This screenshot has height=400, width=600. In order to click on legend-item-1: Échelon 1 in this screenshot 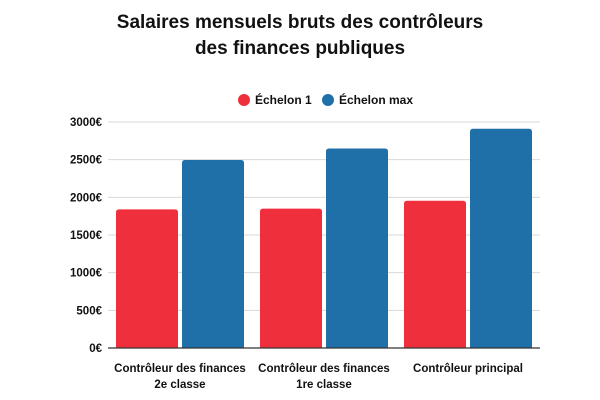, I will do `click(275, 99)`.